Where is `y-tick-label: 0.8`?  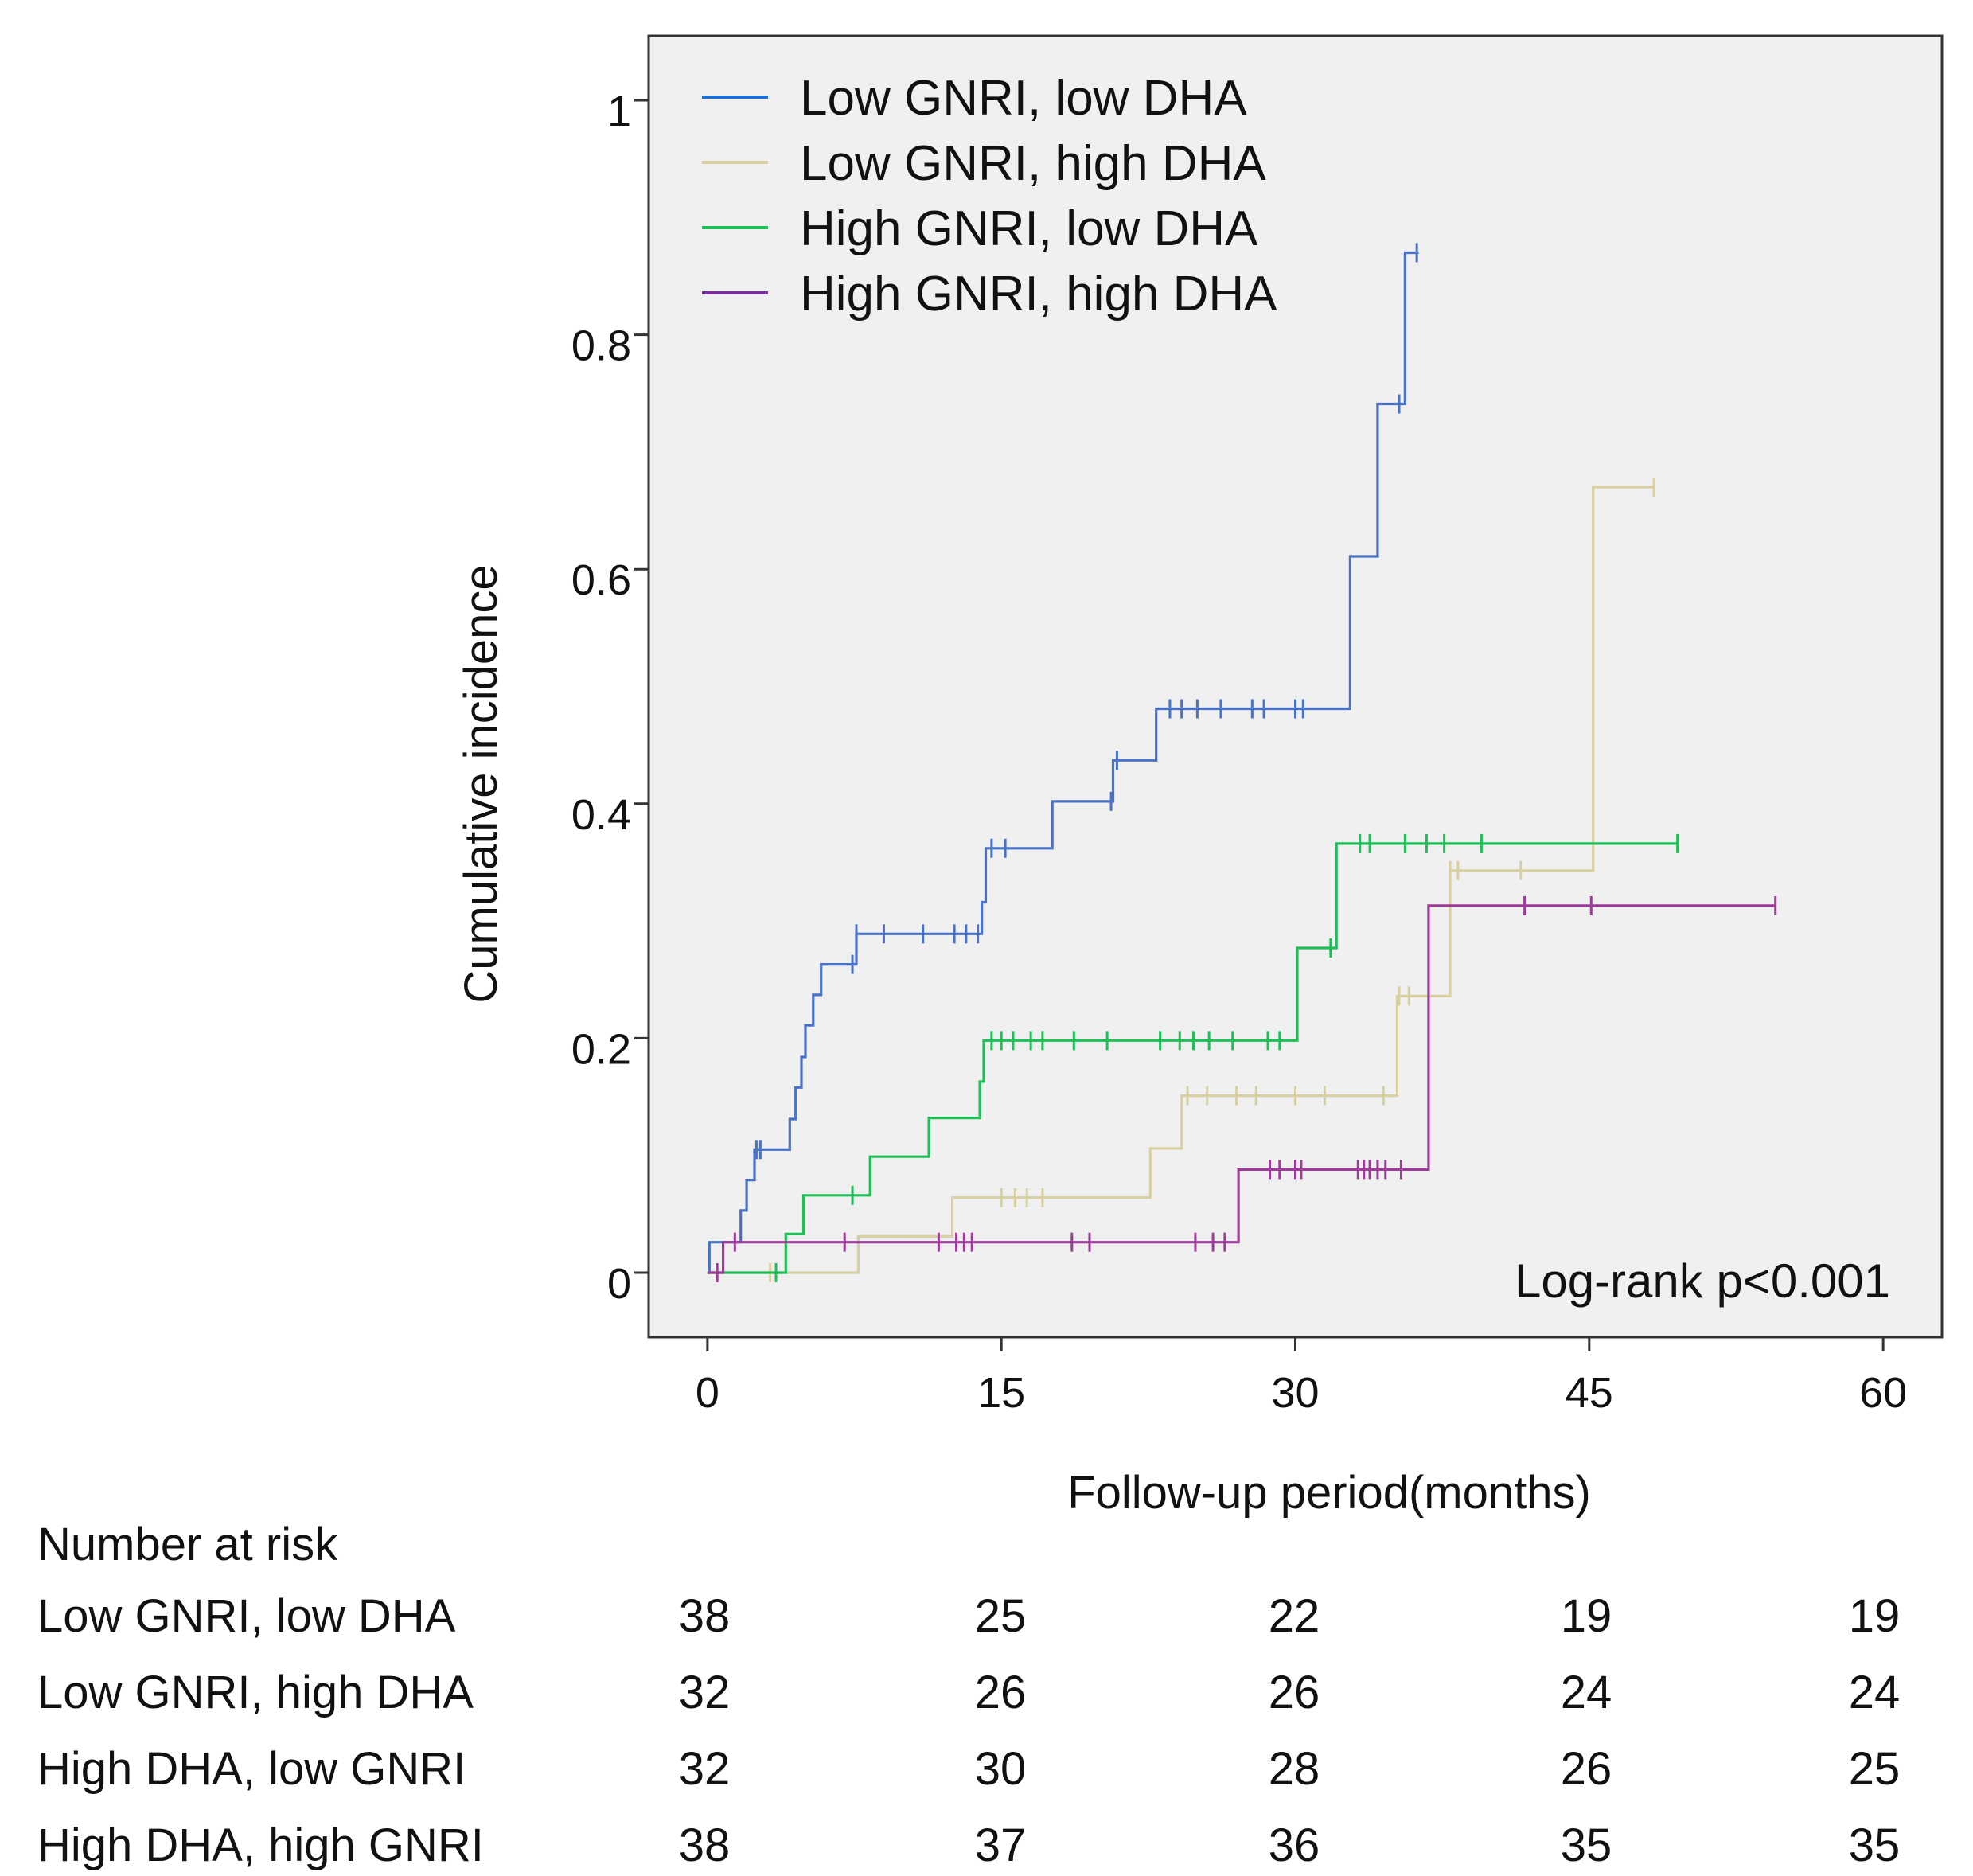
y-tick-label: 0.8 is located at coordinates (601, 346).